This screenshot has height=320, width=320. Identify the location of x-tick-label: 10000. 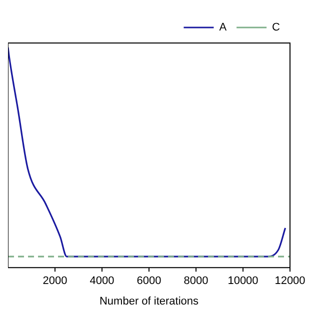
(243, 281).